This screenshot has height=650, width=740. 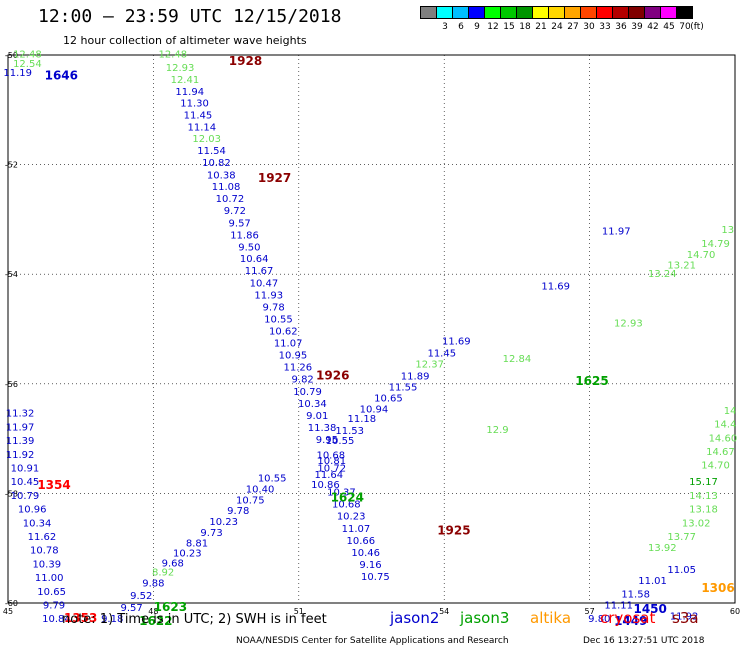 I want to click on wave-height-value: 10.37, so click(x=341, y=493).